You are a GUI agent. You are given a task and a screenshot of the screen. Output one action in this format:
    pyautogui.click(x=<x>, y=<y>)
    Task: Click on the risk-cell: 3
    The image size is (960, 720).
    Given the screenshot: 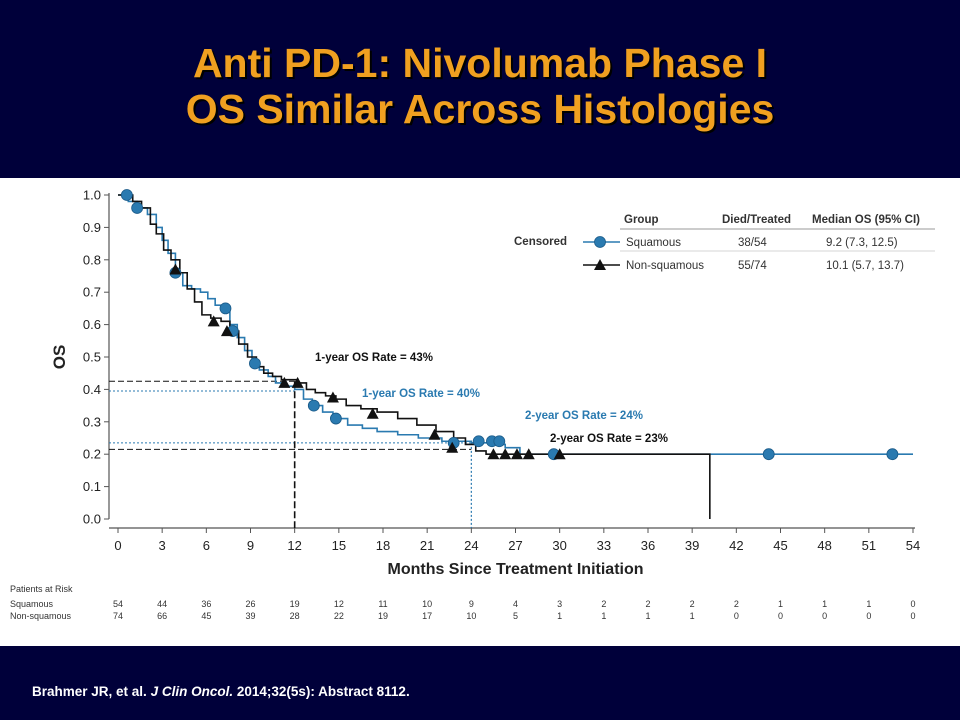 What is the action you would take?
    pyautogui.click(x=559, y=604)
    